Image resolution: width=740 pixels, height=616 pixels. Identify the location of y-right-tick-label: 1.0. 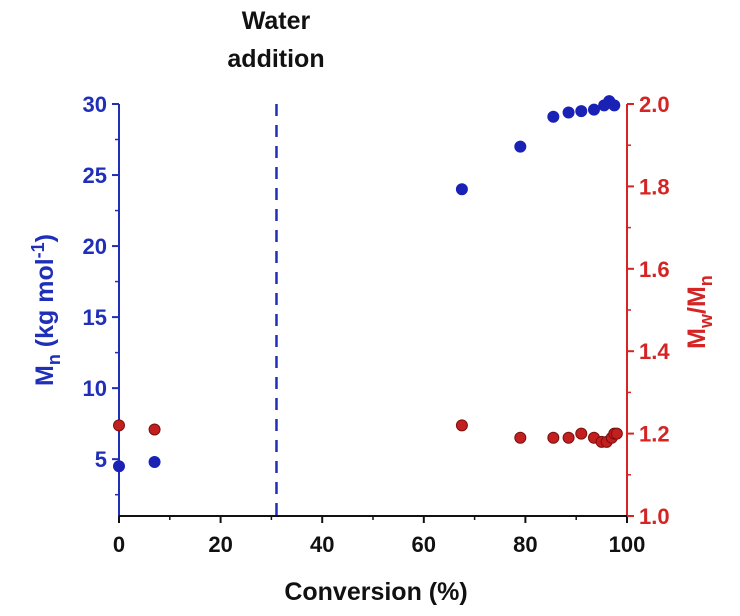
(654, 516).